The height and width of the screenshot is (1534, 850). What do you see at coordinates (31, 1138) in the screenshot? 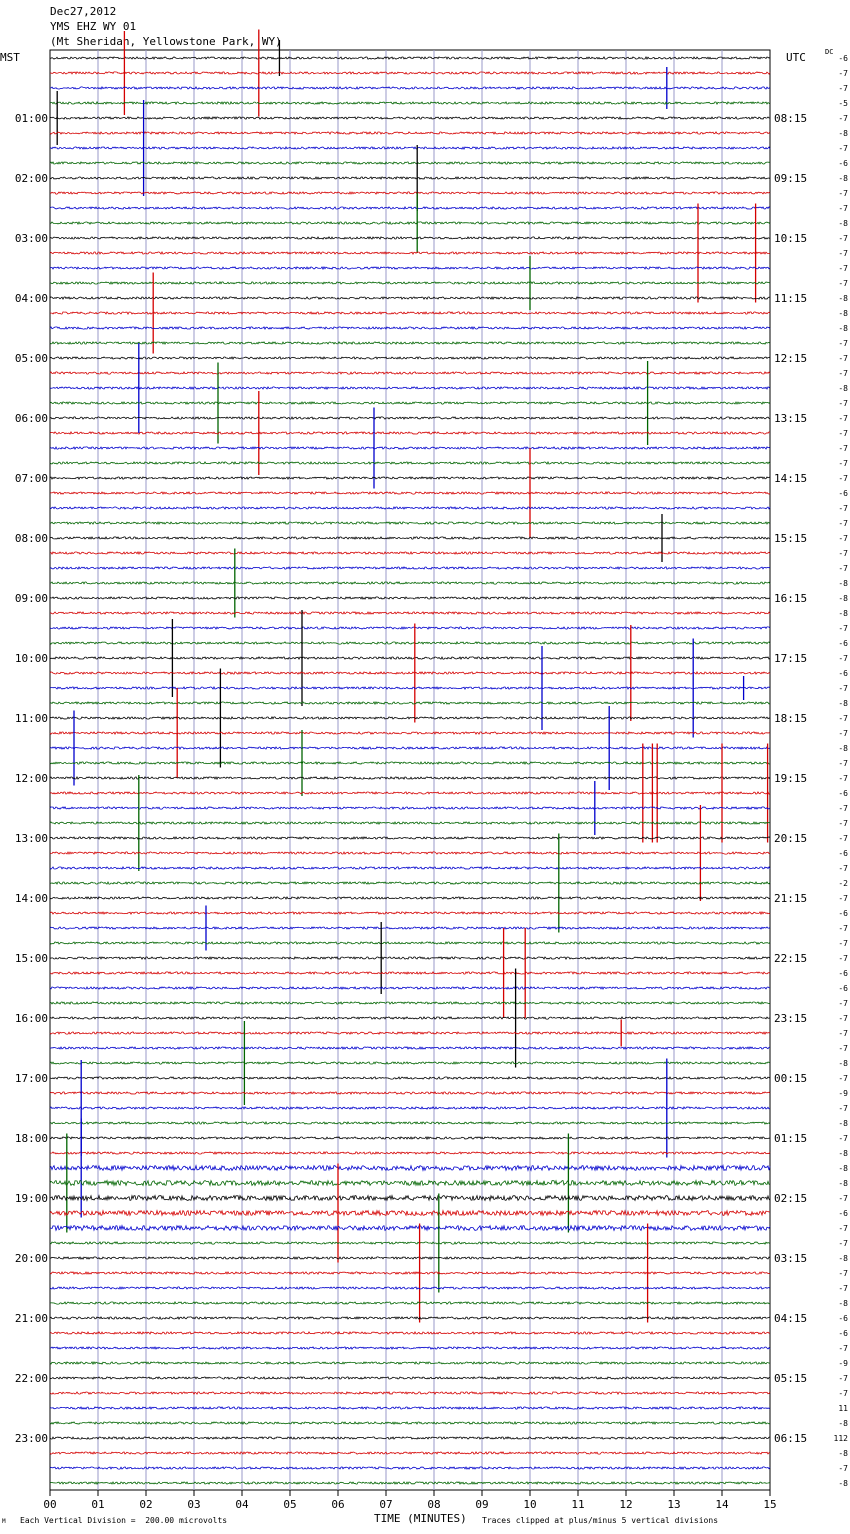
I see `left-hour-label: 18:00` at bounding box center [31, 1138].